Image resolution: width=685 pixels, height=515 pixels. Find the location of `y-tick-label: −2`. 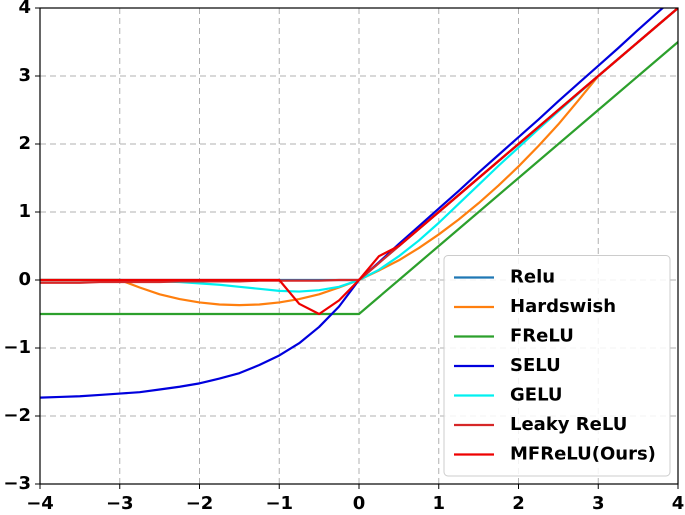

y-tick-label: −2 is located at coordinates (17, 415).